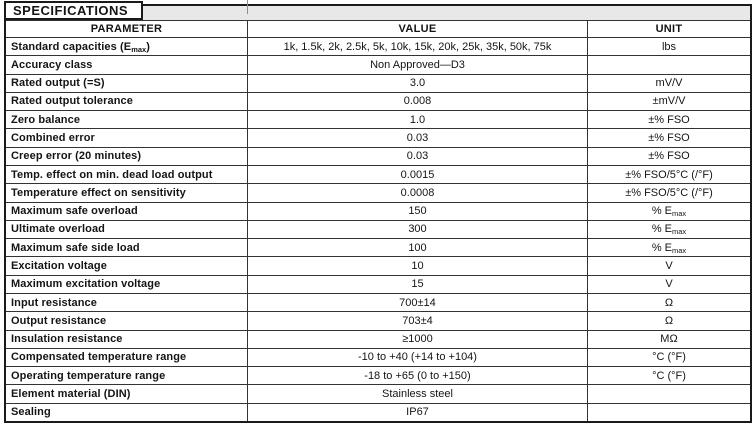 This screenshot has height=431, width=755. Describe the element at coordinates (418, 339) in the screenshot. I see `value-cell: ≥1000` at that location.